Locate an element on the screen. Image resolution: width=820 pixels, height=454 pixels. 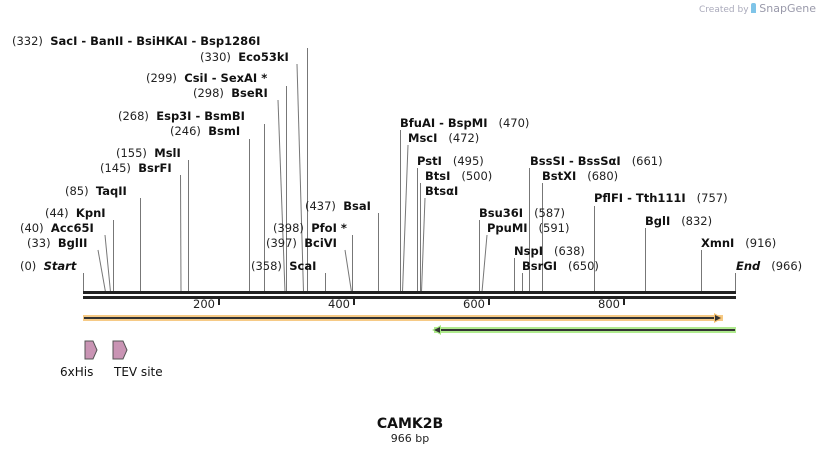
site-label-btsai: BtsαI is located at coordinates (442, 191).